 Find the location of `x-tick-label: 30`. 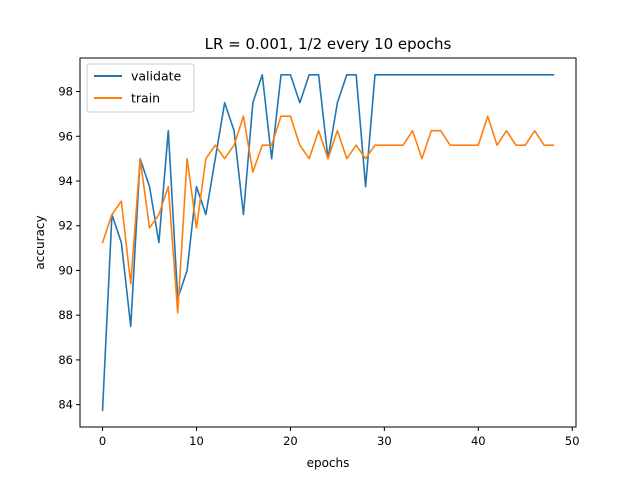

x-tick-label: 30 is located at coordinates (384, 441).